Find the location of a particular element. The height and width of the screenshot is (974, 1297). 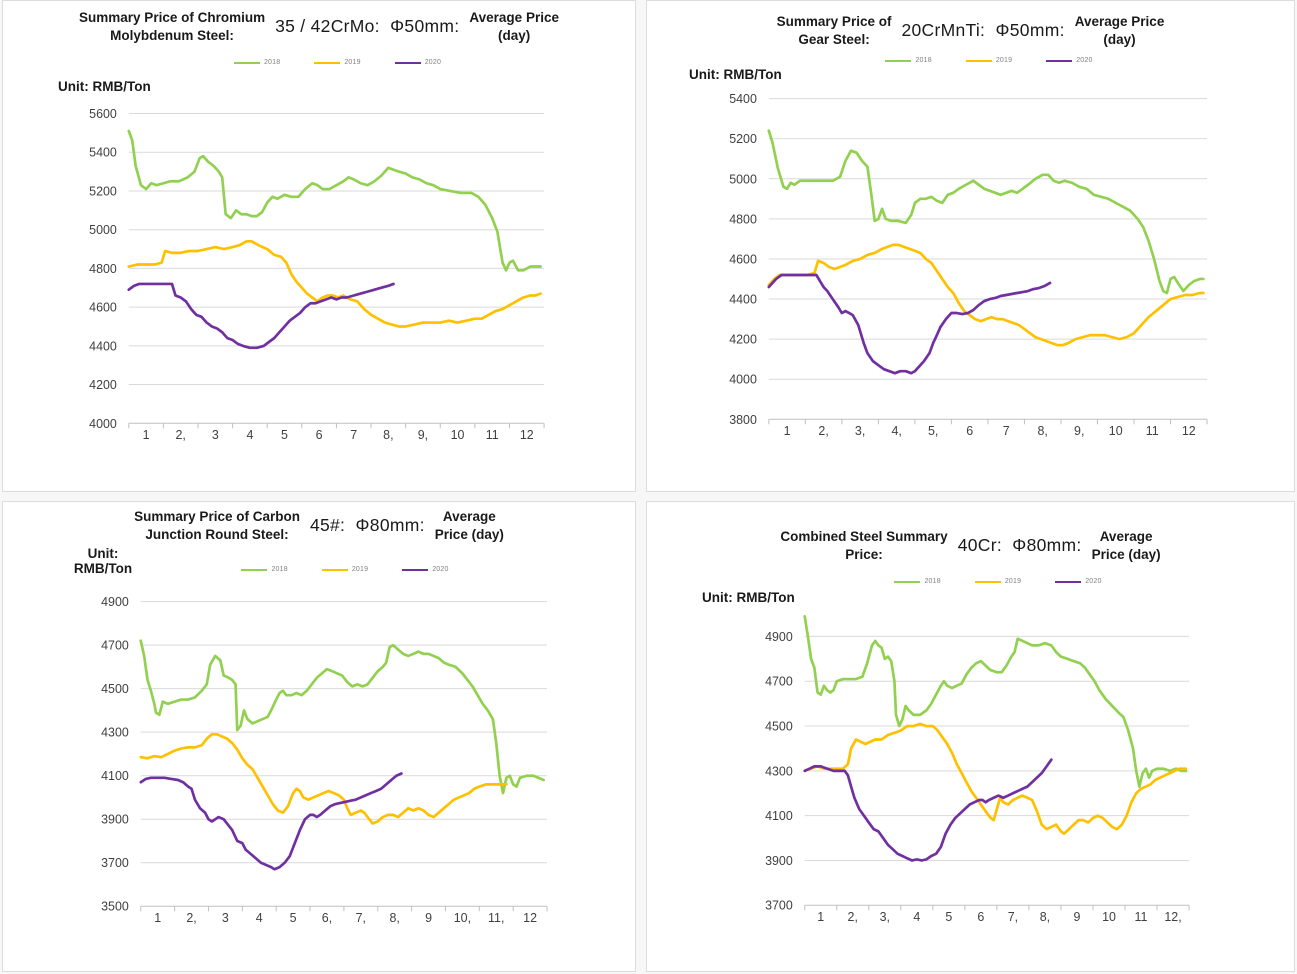

x-axis-tick-label: 6, is located at coordinates (327, 918).